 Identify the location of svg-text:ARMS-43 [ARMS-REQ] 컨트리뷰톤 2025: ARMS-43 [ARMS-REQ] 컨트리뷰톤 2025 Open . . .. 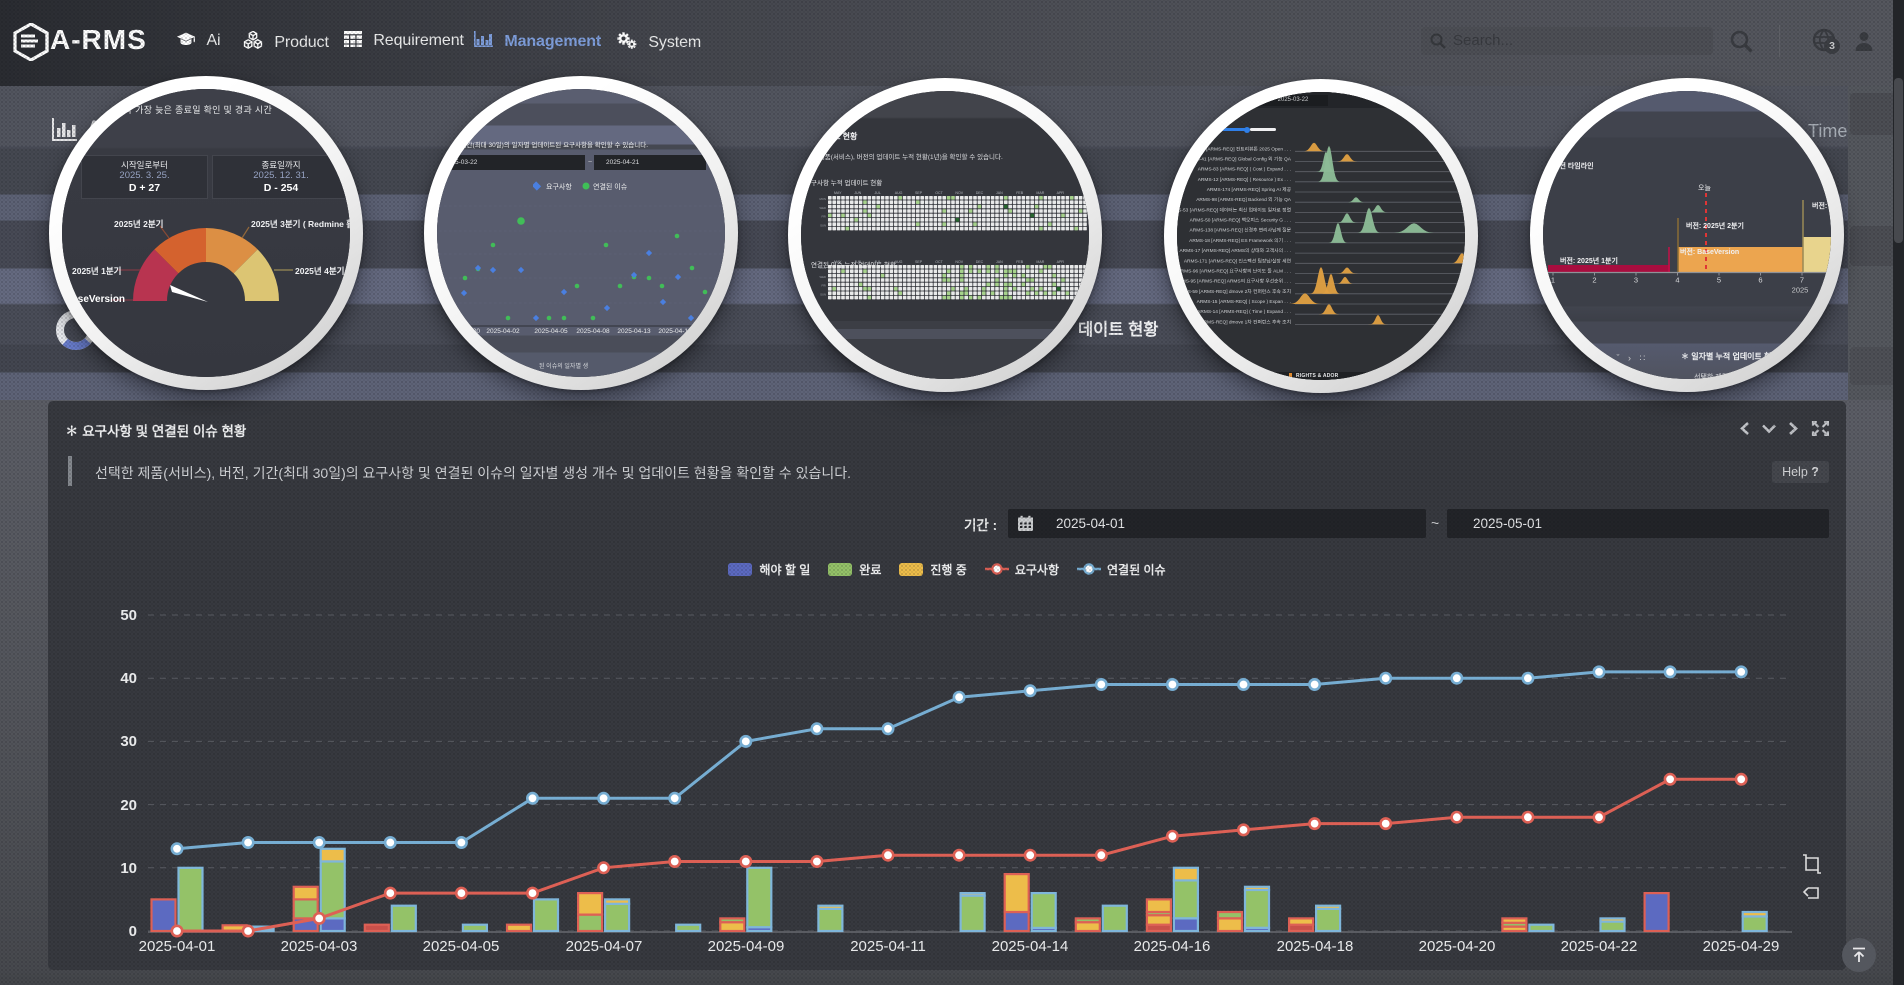
(1237, 148).